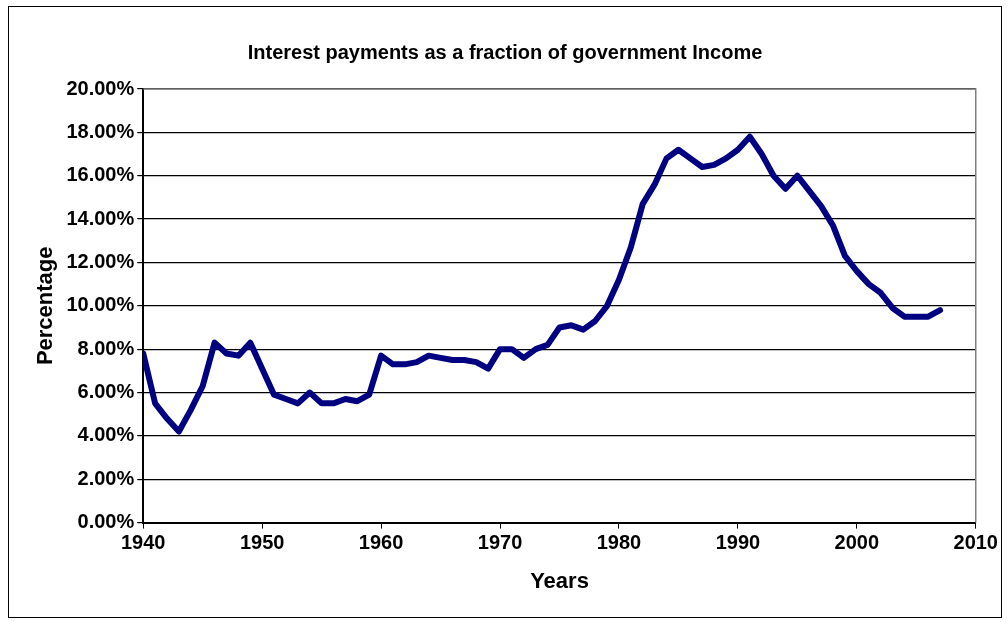 The image size is (1007, 622). What do you see at coordinates (500, 542) in the screenshot?
I see `x-tick-label: 1970` at bounding box center [500, 542].